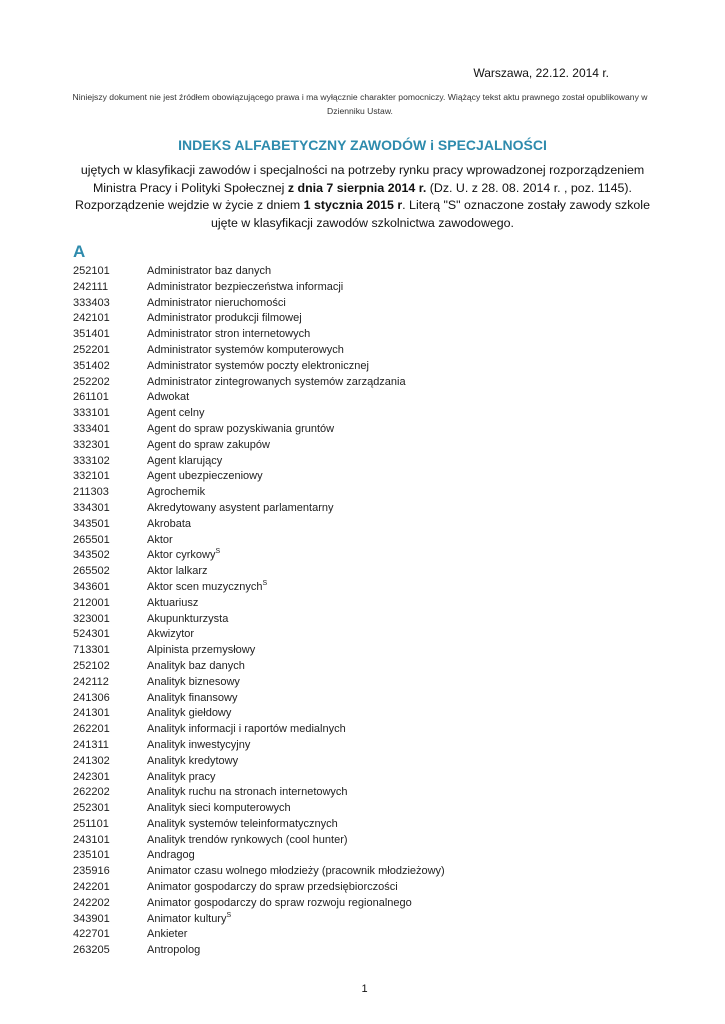  I want to click on occupation-name-text: Aktor, so click(160, 539).